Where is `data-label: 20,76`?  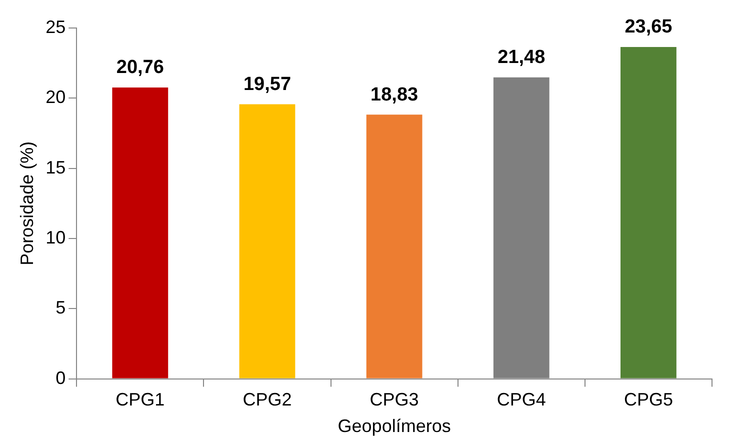 data-label: 20,76 is located at coordinates (140, 67).